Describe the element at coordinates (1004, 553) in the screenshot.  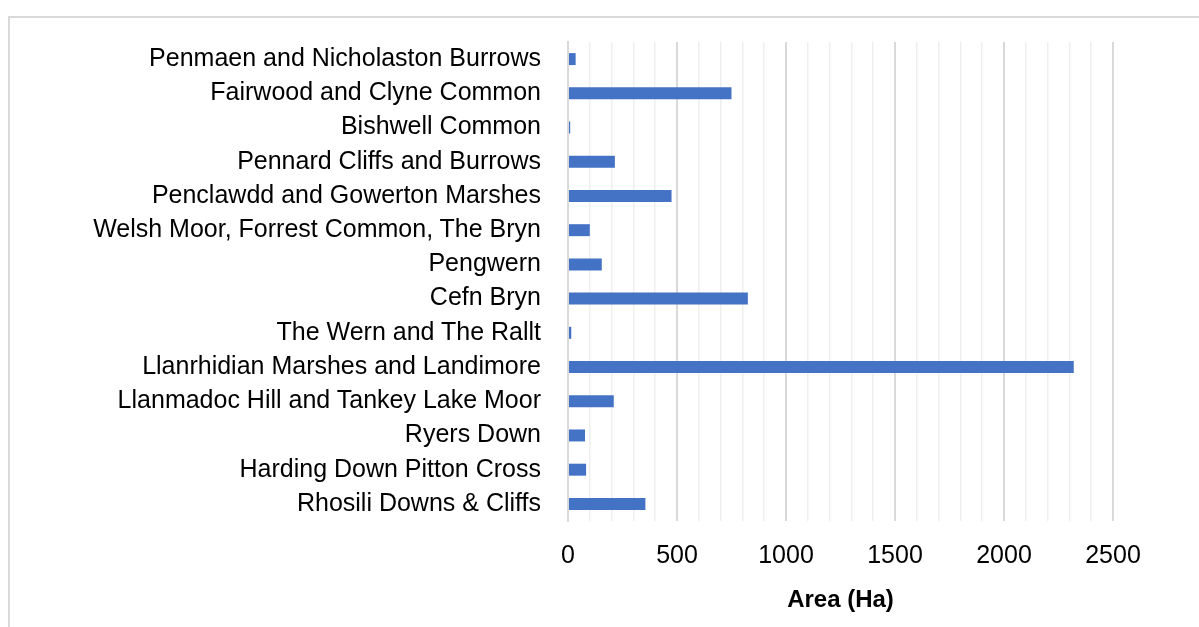
I see `x-tick-label: 2000` at that location.